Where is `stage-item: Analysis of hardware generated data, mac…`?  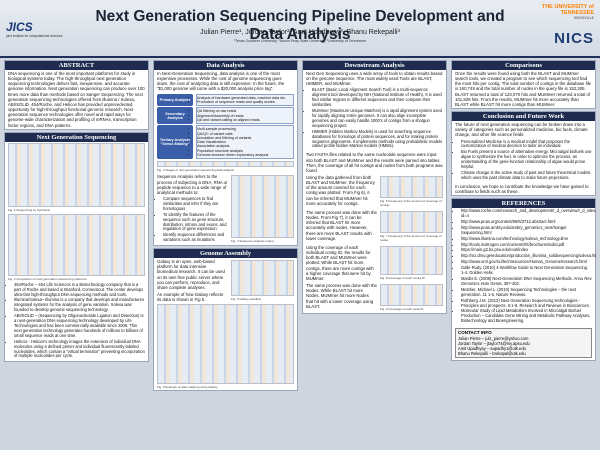 stage-item: Analysis of hardware generated data, mac… is located at coordinates (245, 98).